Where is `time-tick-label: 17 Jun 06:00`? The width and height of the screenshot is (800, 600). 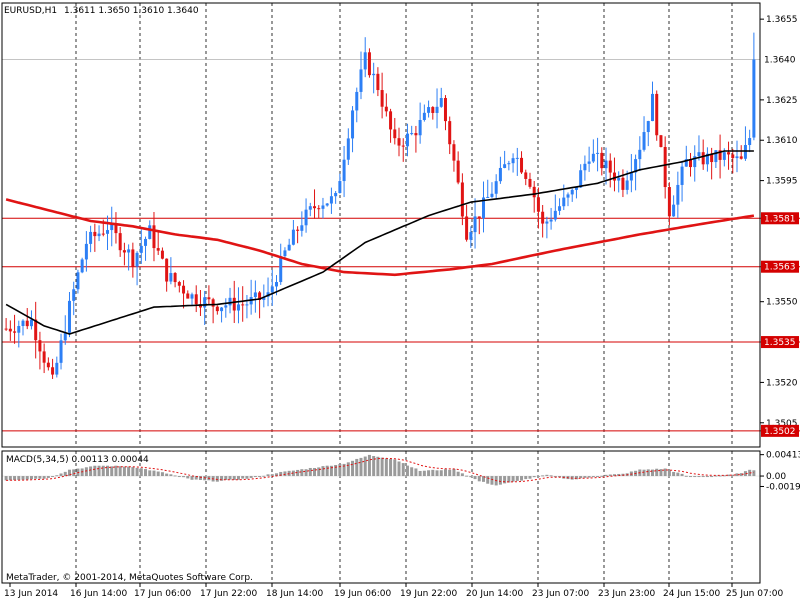 time-tick-label: 17 Jun 06:00 is located at coordinates (162, 594).